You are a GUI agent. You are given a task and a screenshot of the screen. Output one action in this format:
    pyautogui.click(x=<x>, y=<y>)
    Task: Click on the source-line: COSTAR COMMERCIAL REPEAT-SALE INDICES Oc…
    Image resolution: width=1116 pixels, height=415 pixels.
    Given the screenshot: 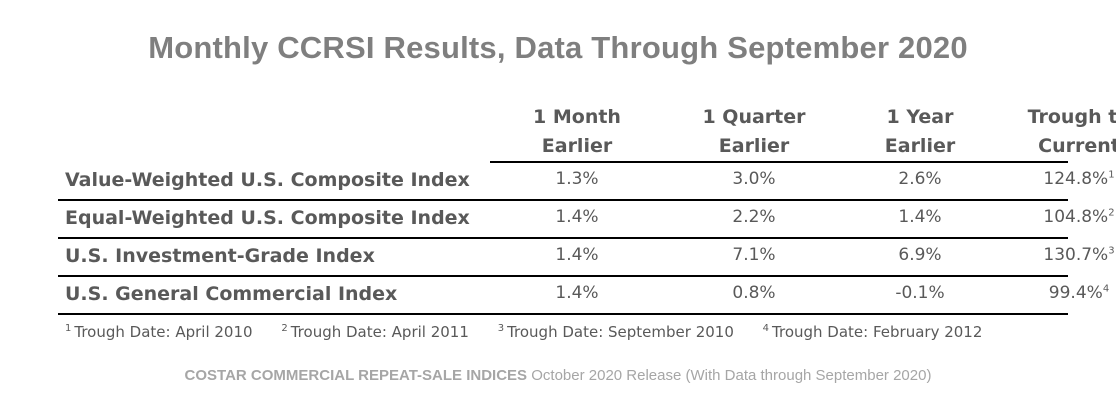 What is the action you would take?
    pyautogui.click(x=558, y=375)
    